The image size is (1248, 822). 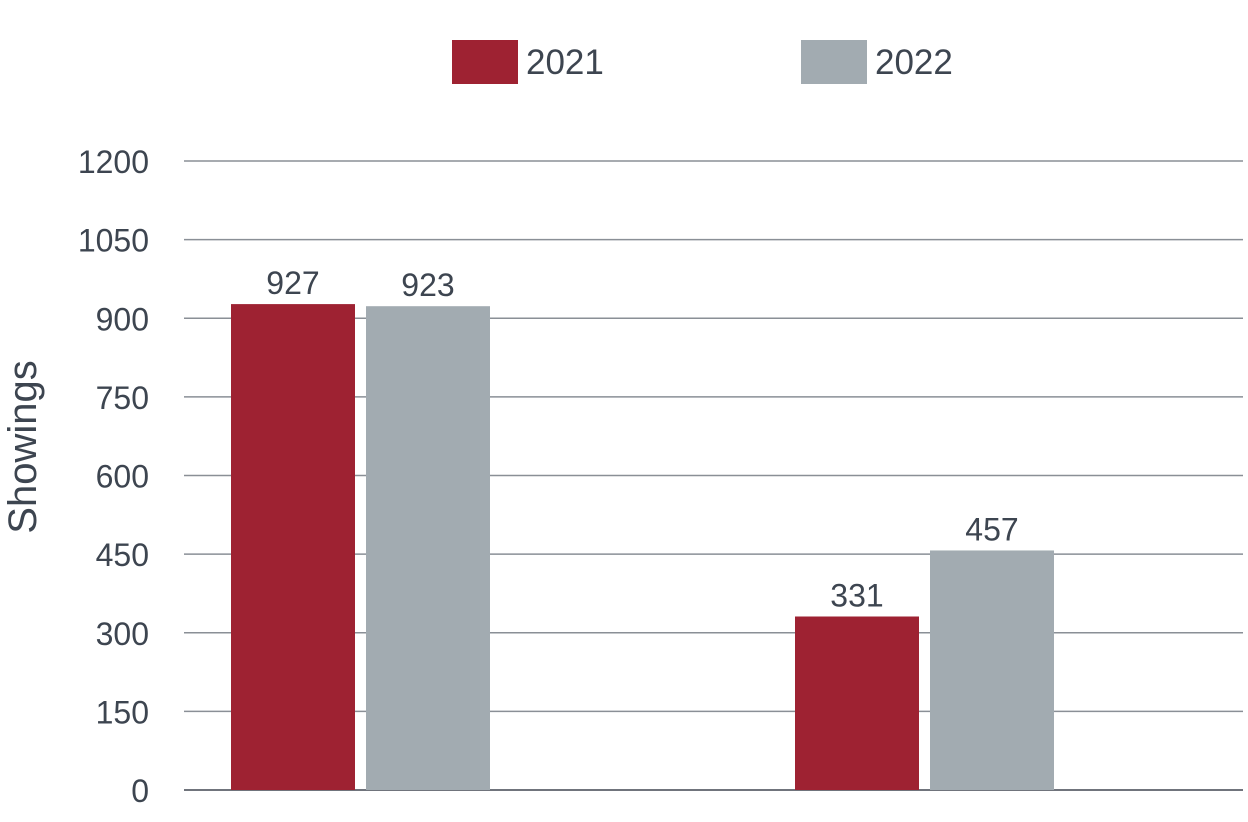 I want to click on y-tick-label: 1200, so click(x=113, y=162).